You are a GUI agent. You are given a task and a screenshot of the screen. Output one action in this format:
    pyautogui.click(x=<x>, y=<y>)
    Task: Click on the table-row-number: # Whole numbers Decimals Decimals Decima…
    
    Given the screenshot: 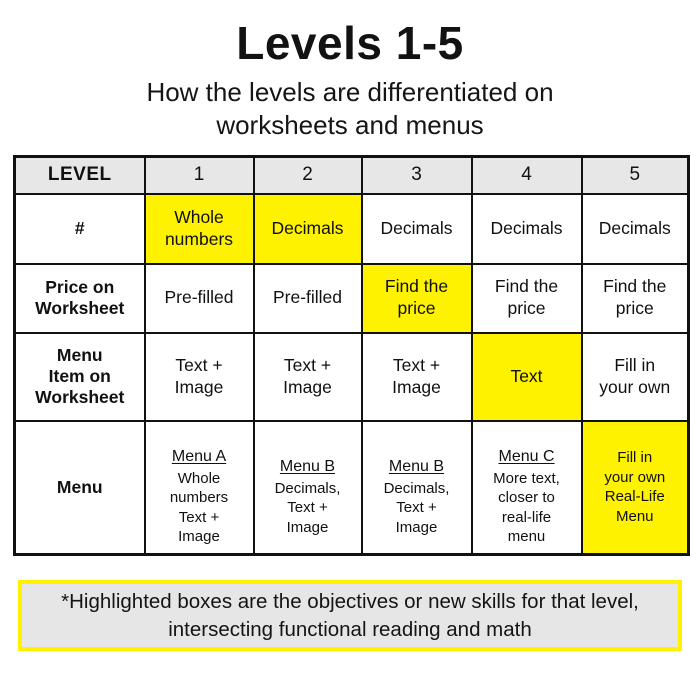 What is the action you would take?
    pyautogui.click(x=351, y=228)
    